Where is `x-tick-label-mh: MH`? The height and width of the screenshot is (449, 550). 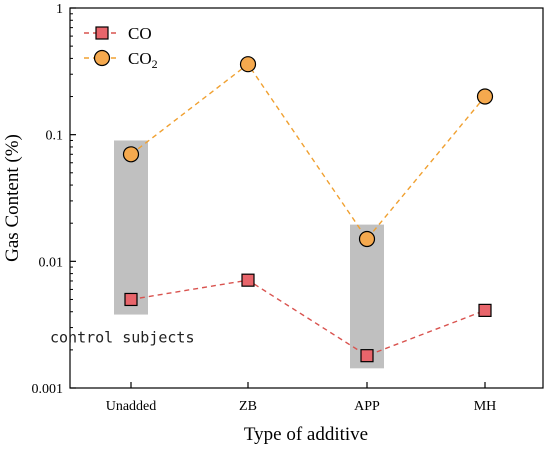
x-tick-label-mh: MH is located at coordinates (485, 406).